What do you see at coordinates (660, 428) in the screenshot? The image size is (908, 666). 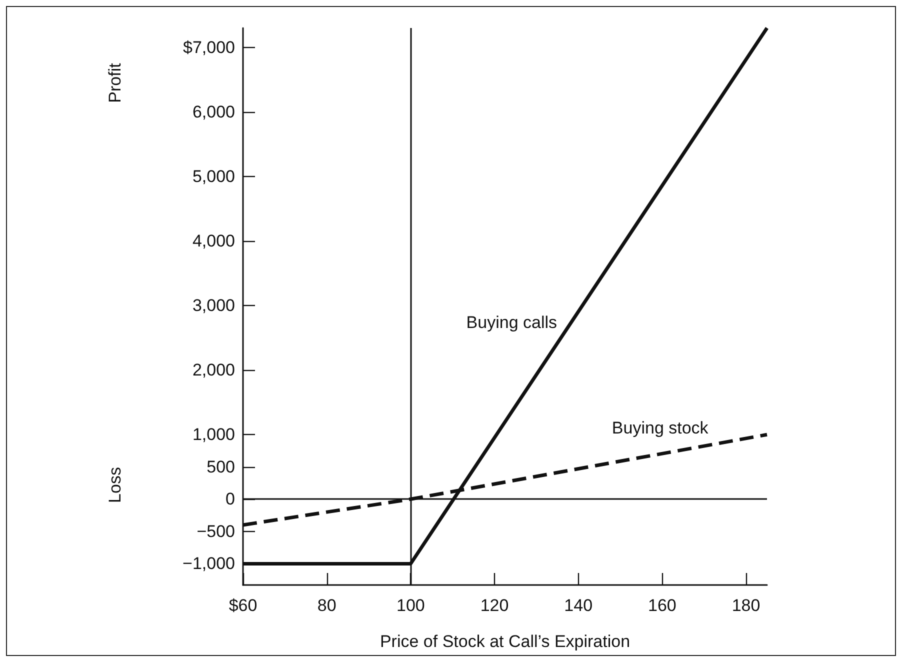 I see `series-label: Buying stock` at bounding box center [660, 428].